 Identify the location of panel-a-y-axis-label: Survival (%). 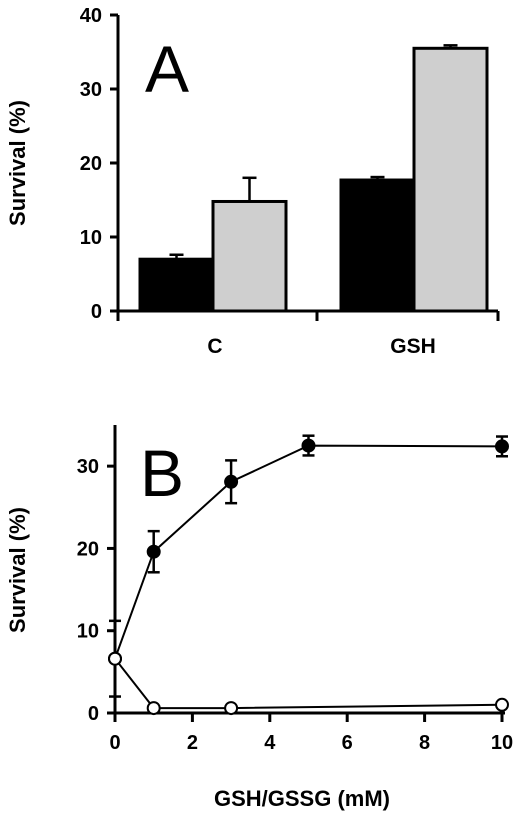
(17, 163).